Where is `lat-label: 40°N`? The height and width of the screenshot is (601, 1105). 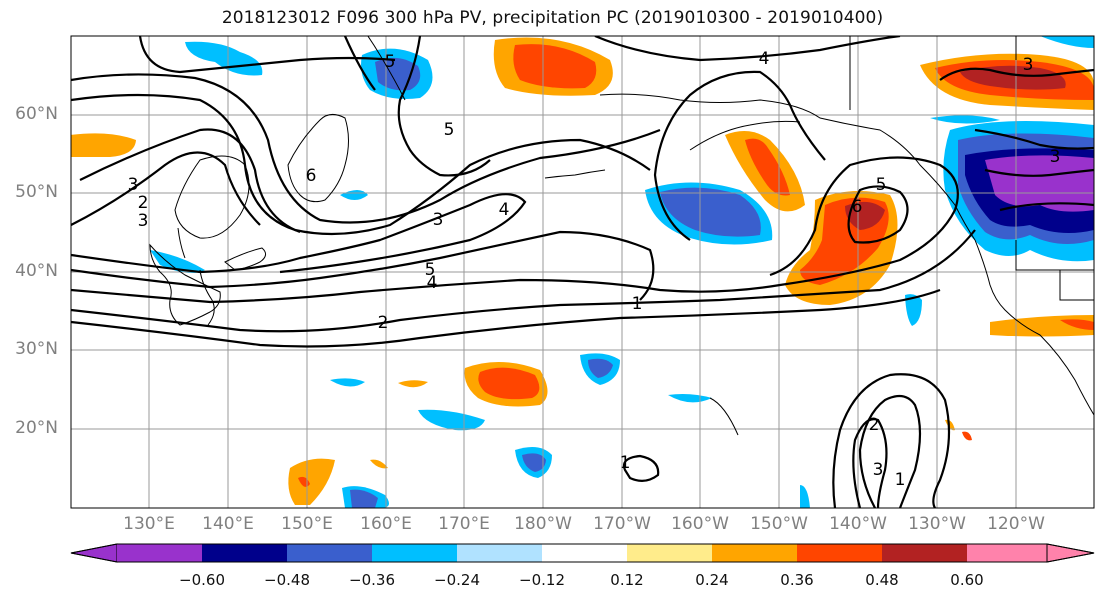 lat-label: 40°N is located at coordinates (36, 271).